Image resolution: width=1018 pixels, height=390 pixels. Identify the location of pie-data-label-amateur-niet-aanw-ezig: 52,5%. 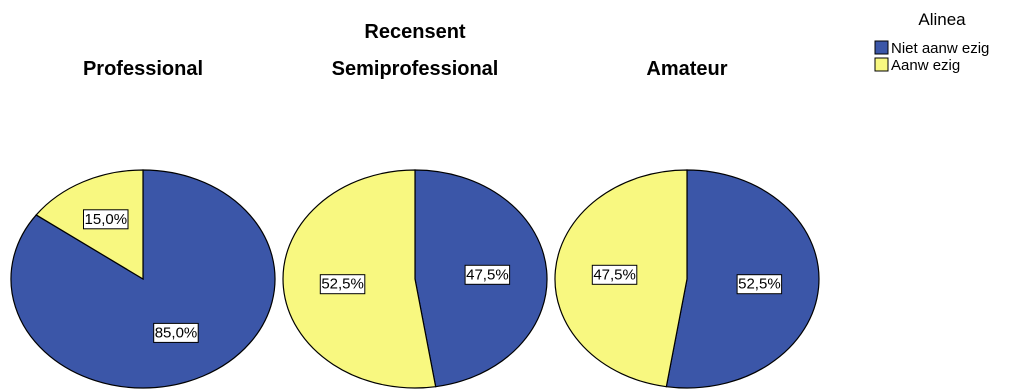
(759, 284).